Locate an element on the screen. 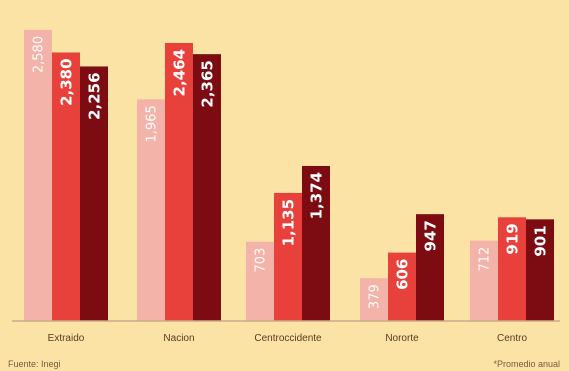 This screenshot has height=371, width=569. source-note: Fuente: Inegi is located at coordinates (34, 364).